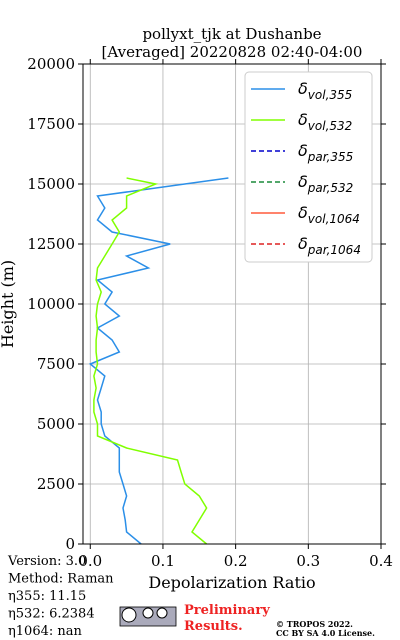  What do you see at coordinates (329, 245) in the screenshot?
I see `legend-label: δpar,1064` at bounding box center [329, 245].